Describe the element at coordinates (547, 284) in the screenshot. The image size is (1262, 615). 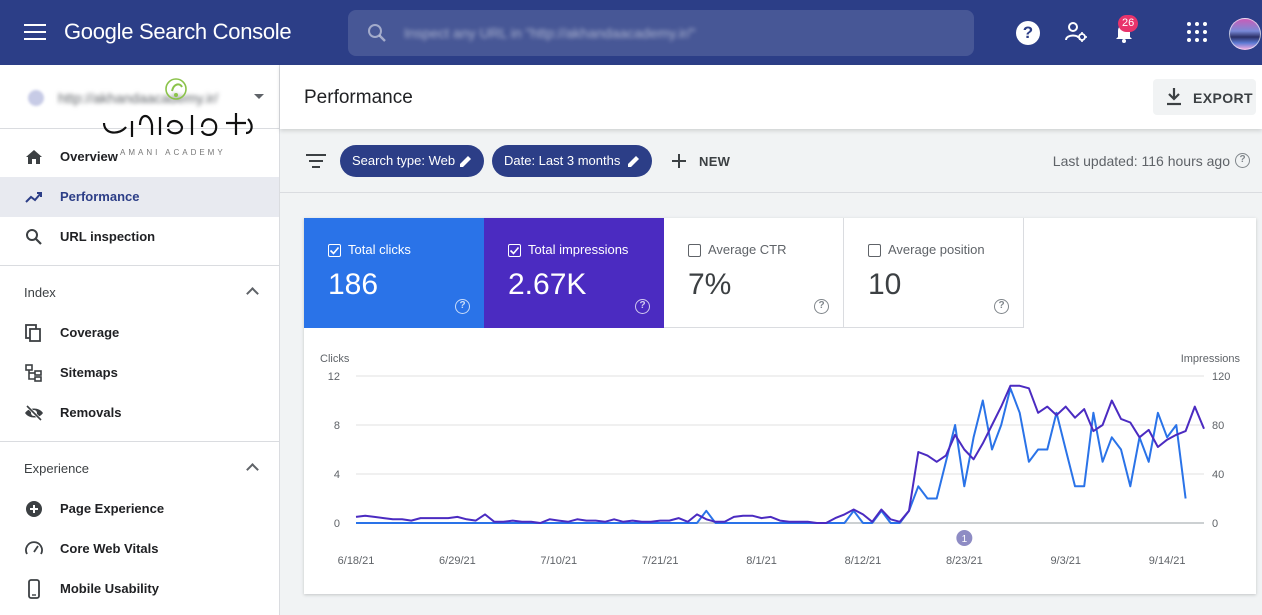
I see `metric-value: 2.67K` at that location.